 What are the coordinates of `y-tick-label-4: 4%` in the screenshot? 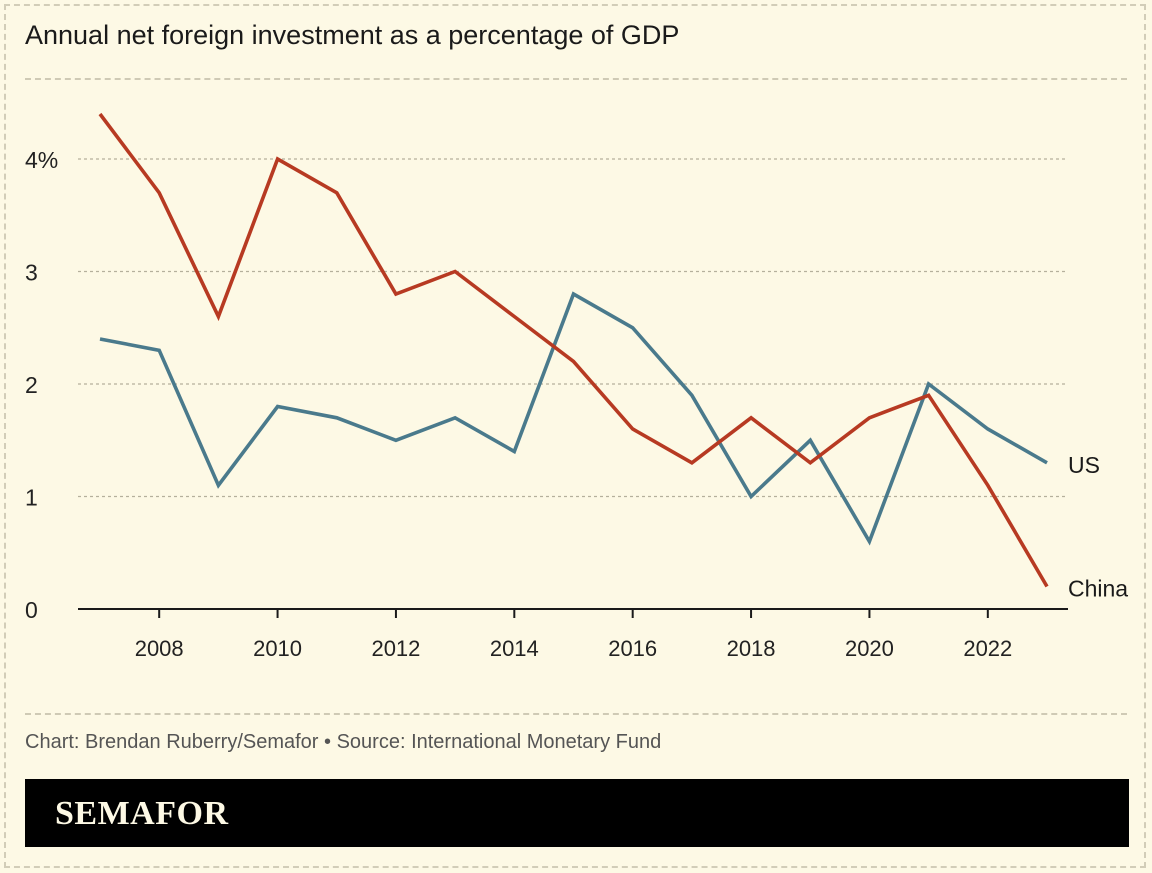 It's located at (41, 160).